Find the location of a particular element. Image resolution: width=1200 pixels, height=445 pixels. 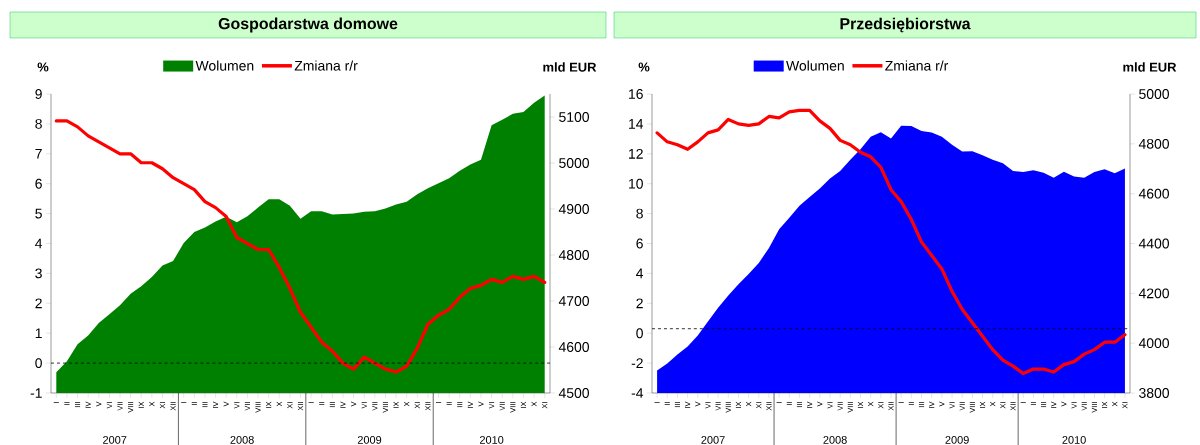

y-tick-label: 3 is located at coordinates (38, 273).